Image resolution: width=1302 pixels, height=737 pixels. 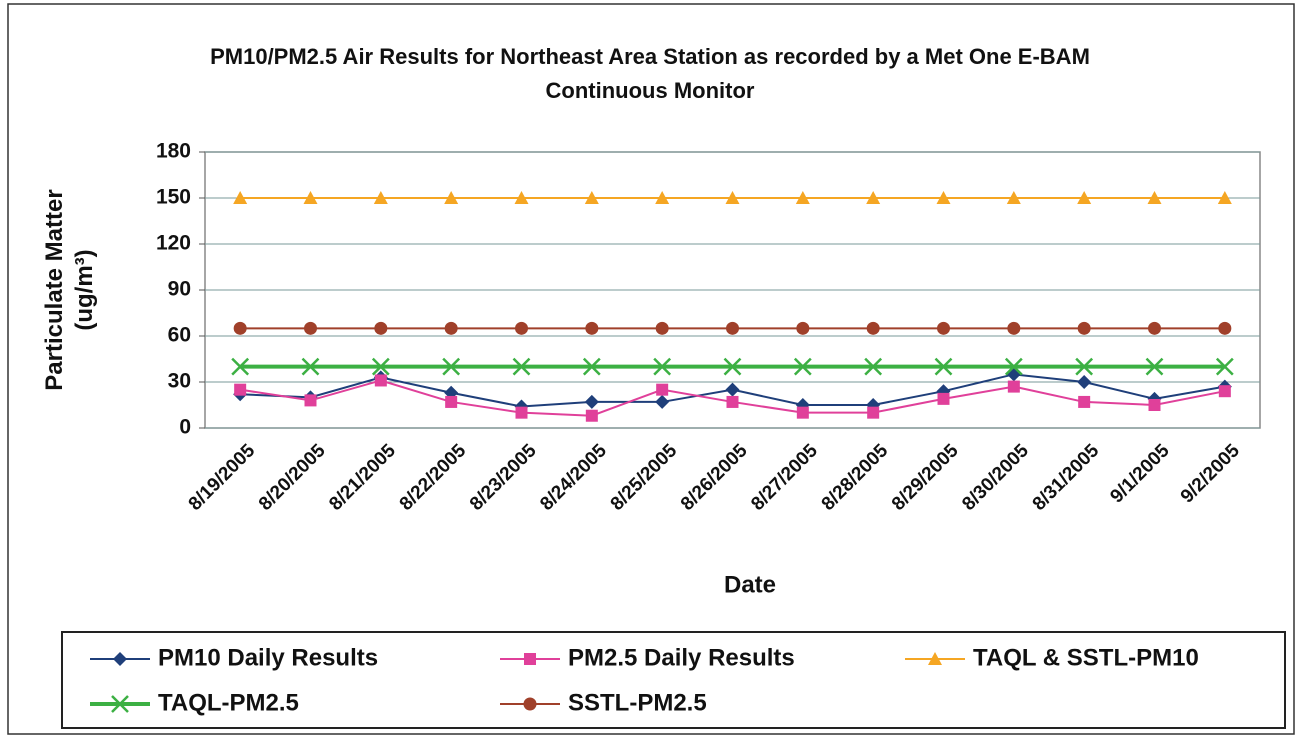 What do you see at coordinates (855, 477) in the screenshot?
I see `x-tick-label: 8/28/2005` at bounding box center [855, 477].